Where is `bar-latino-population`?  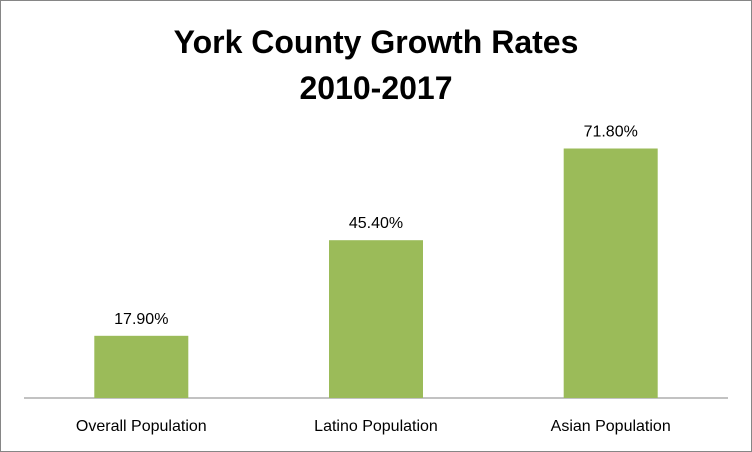 bar-latino-population is located at coordinates (376, 319).